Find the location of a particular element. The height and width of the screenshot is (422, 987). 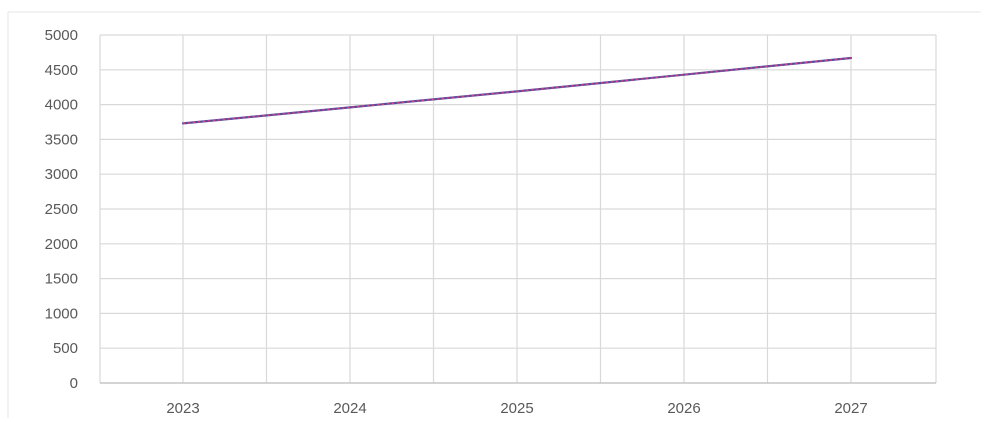

series-layer is located at coordinates (517, 90).